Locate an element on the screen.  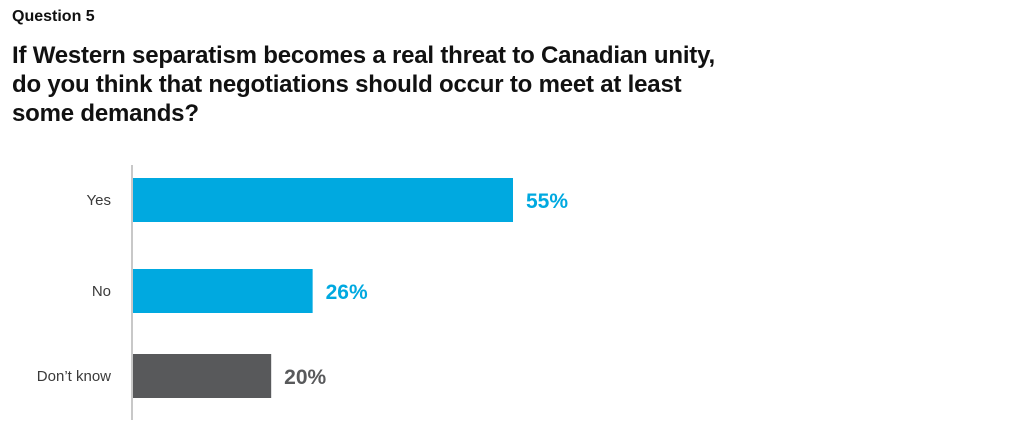
category-label-no: No is located at coordinates (101, 291).